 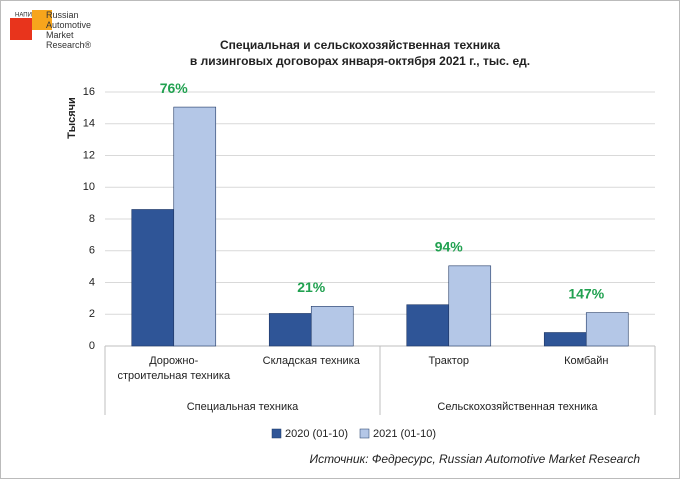 I want to click on annotation: 147%, so click(x=586, y=293).